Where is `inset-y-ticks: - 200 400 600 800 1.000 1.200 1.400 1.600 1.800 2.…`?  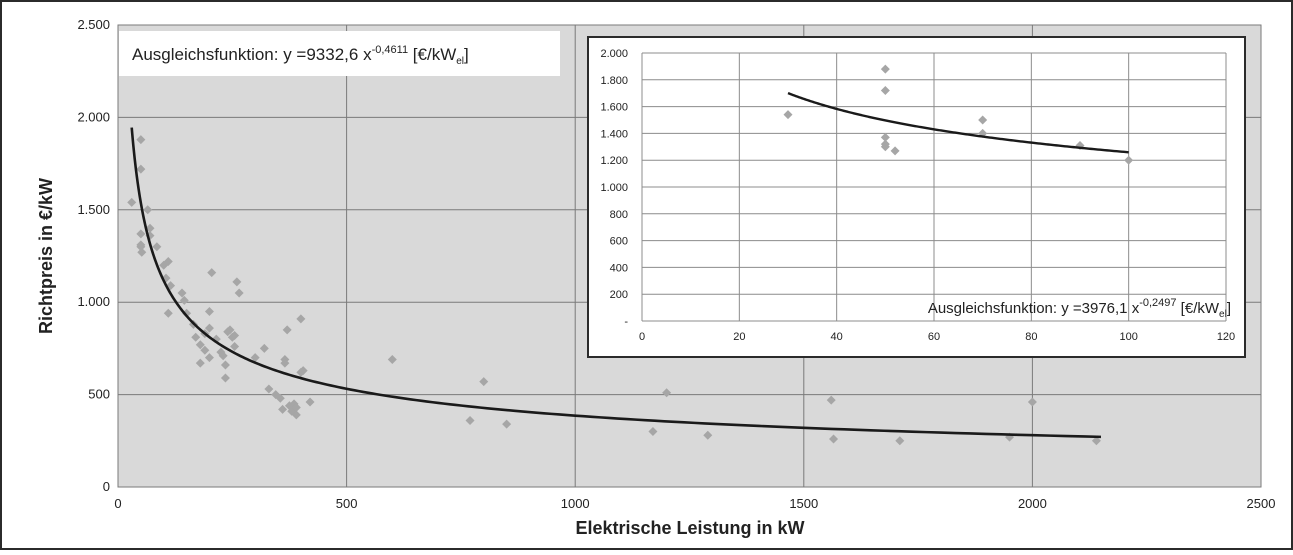 inset-y-ticks: - 200 400 600 800 1.000 1.200 1.400 1.600 1.800 2.… is located at coordinates (614, 188).